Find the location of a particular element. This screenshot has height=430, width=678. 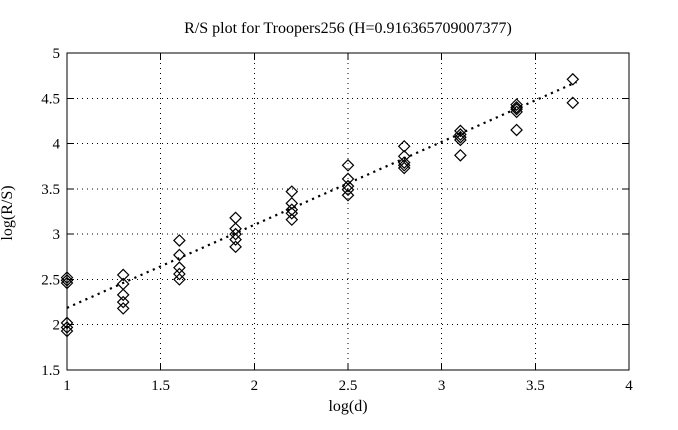

x-tick-label: 2 is located at coordinates (255, 386).